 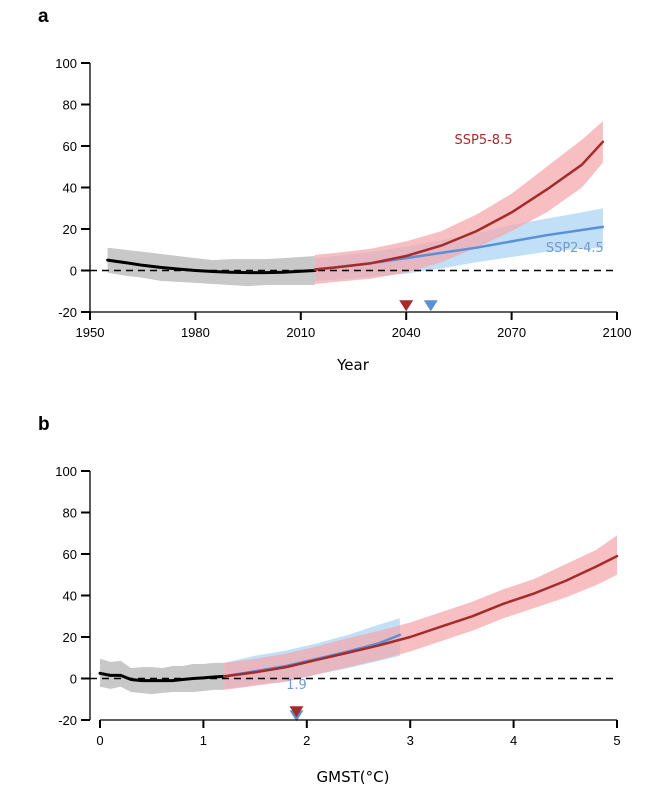 I want to click on x-tick-label: 2100, so click(x=617, y=332).